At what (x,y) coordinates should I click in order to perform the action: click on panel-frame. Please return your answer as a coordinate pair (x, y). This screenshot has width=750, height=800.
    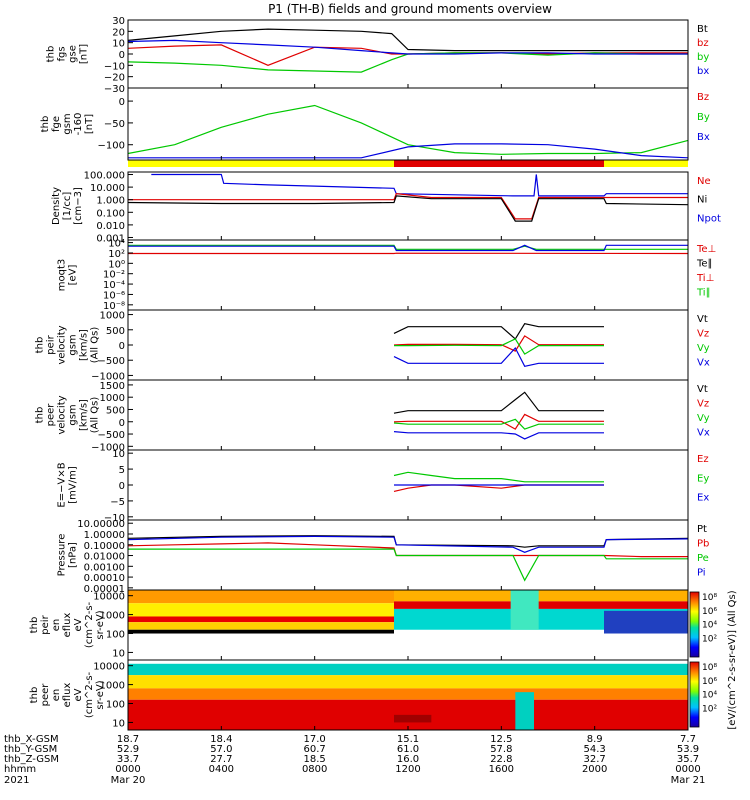
    Looking at the image, I should click on (408, 124).